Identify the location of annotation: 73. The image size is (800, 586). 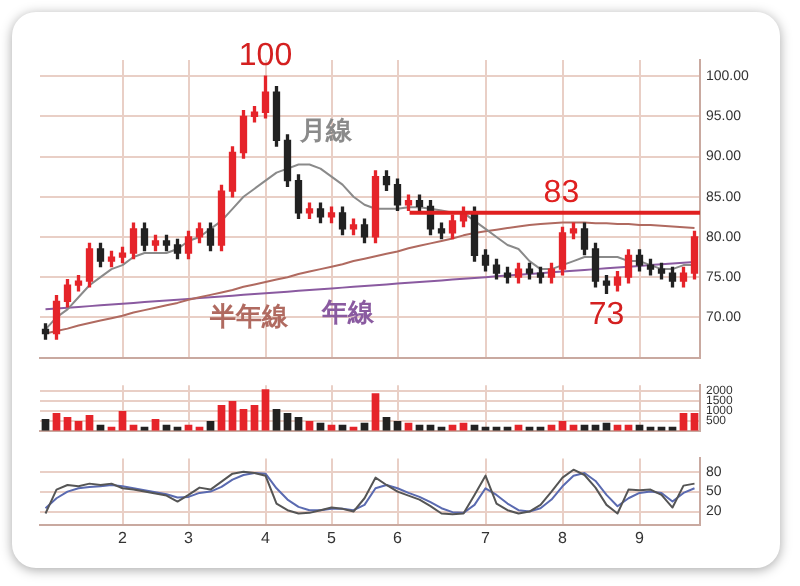
(606, 315).